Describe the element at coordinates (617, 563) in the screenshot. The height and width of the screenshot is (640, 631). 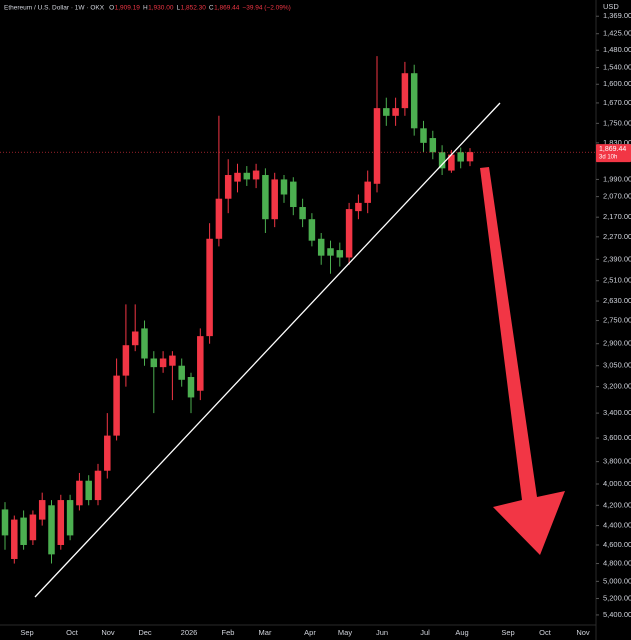
I see `y-tick-label: 4,800.00` at that location.